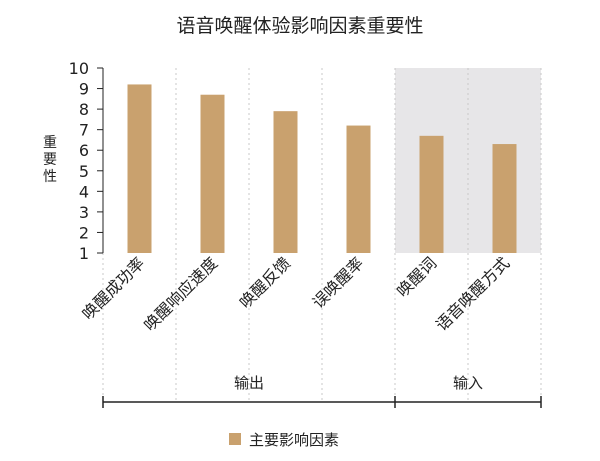 Image resolution: width=600 pixels, height=461 pixels. I want to click on x-tick-label: 唤醒词, so click(416, 276).